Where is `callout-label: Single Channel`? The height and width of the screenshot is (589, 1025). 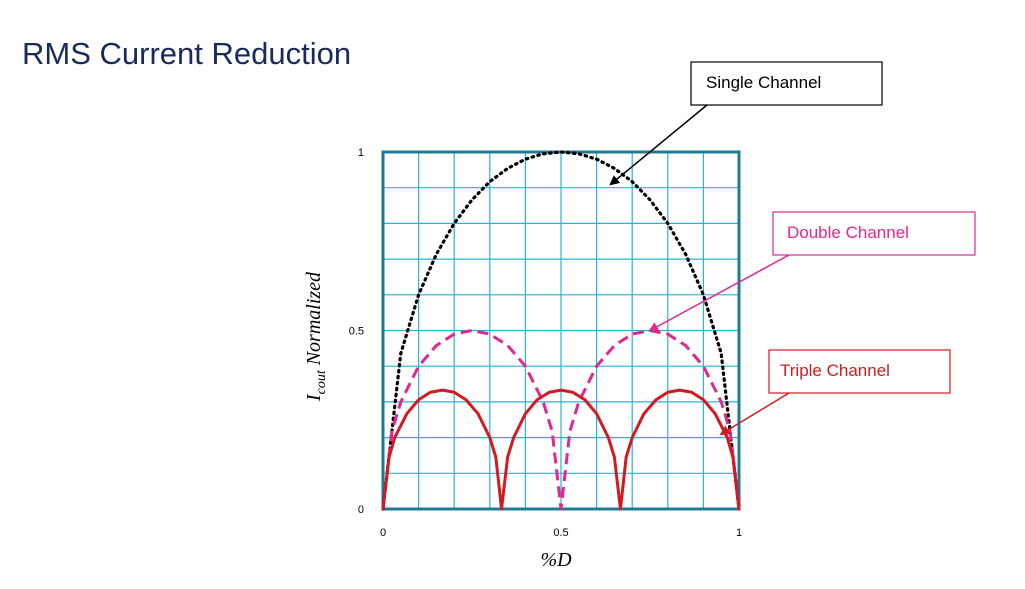 callout-label: Single Channel is located at coordinates (763, 82).